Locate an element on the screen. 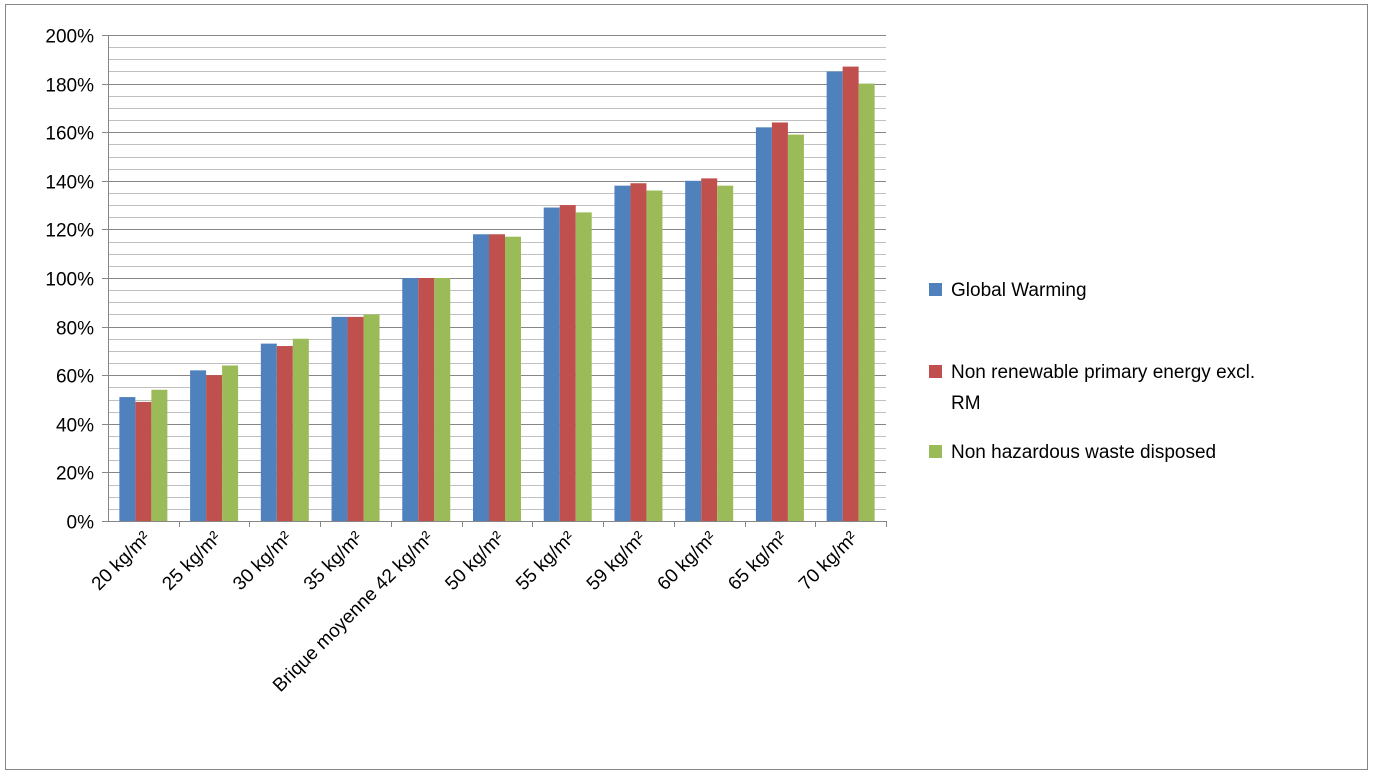 The image size is (1373, 773). x-tick-label: 50 kg/m² is located at coordinates (474, 561).